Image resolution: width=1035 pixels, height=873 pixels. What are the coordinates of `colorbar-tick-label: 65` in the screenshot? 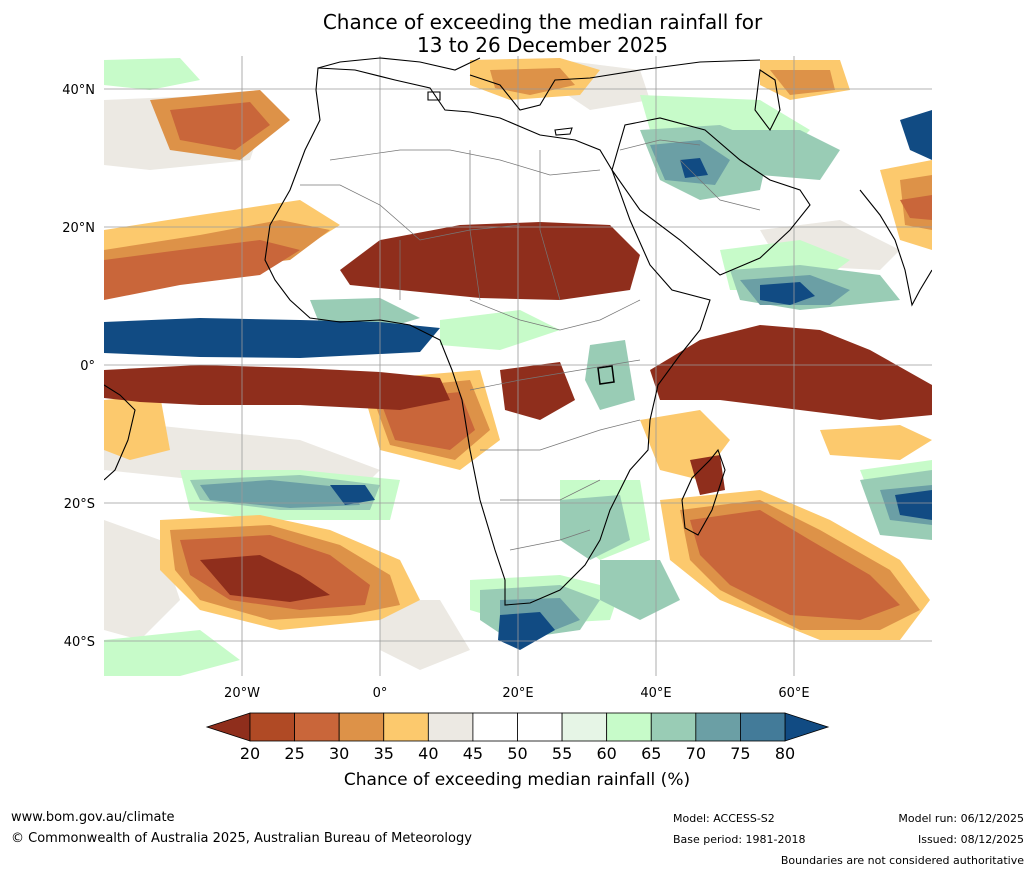 It's located at (651, 753).